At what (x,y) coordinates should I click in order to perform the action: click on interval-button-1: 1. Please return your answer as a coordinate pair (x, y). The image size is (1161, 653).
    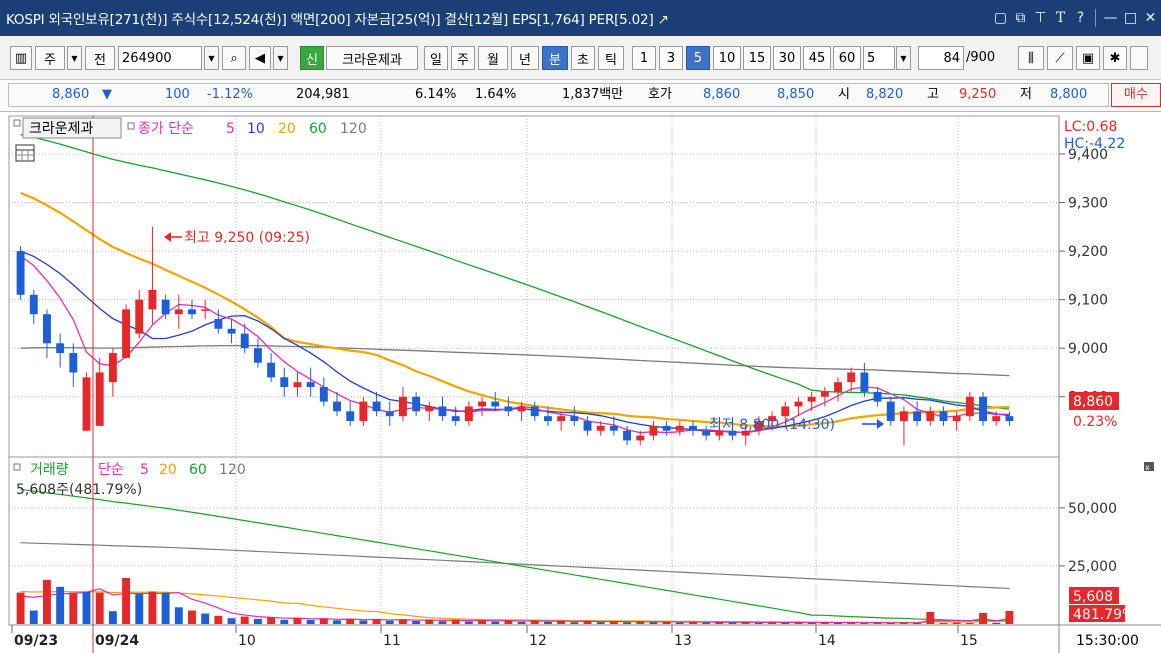
    Looking at the image, I should click on (644, 58).